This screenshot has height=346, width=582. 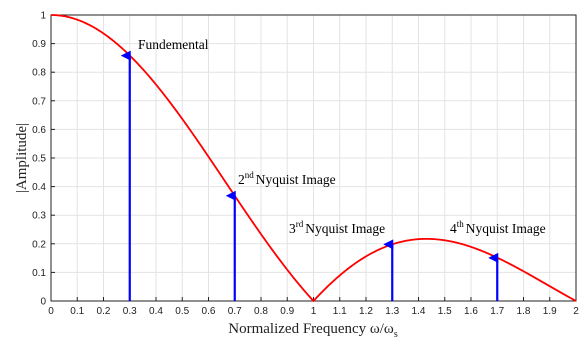 What do you see at coordinates (39, 130) in the screenshot?
I see `y-tick-label: 0.6` at bounding box center [39, 130].